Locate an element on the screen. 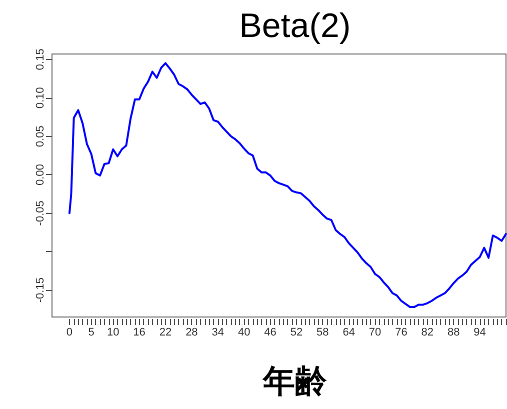  y-tick-label: 0.15 is located at coordinates (40, 59).